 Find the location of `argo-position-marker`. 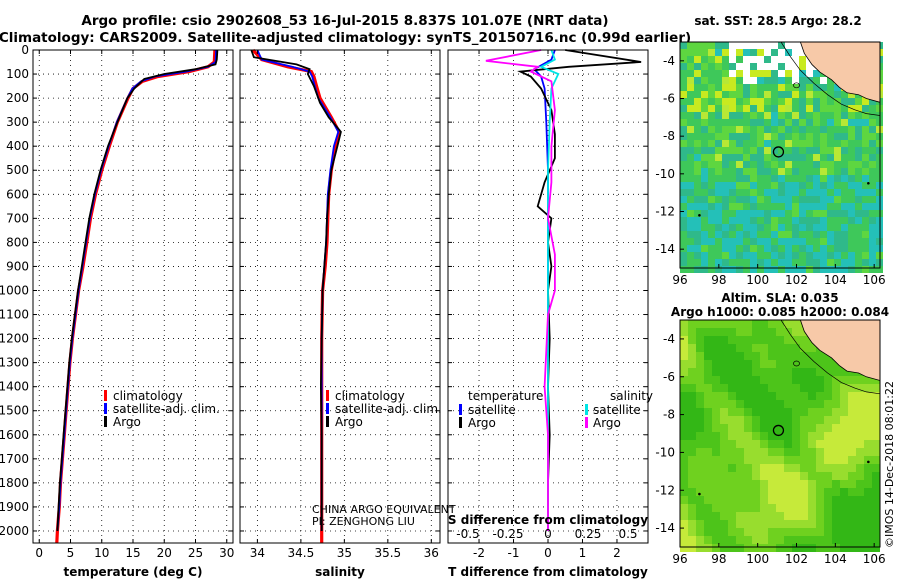

argo-position-marker is located at coordinates (778, 152).